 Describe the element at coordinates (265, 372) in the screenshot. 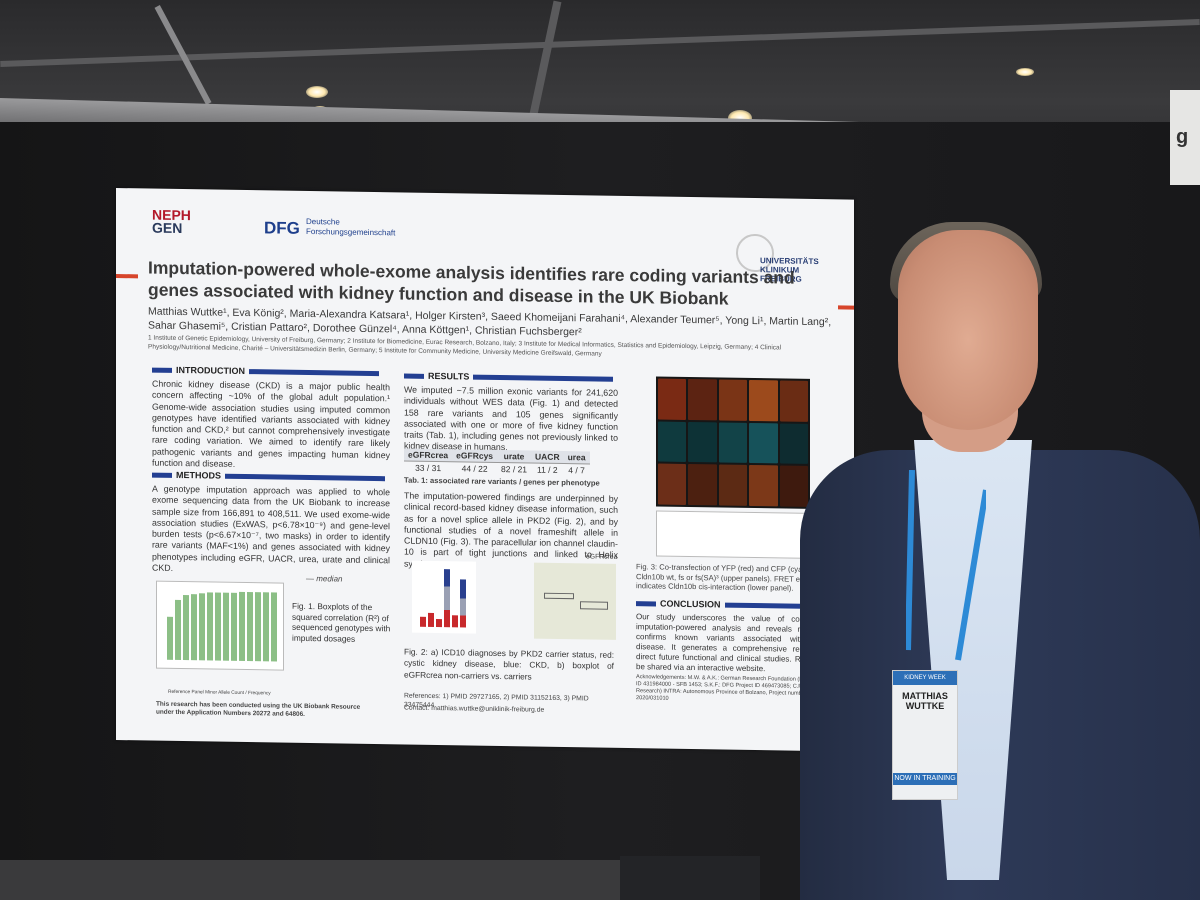

I see `introduction-heading: INTRODUCTION` at that location.